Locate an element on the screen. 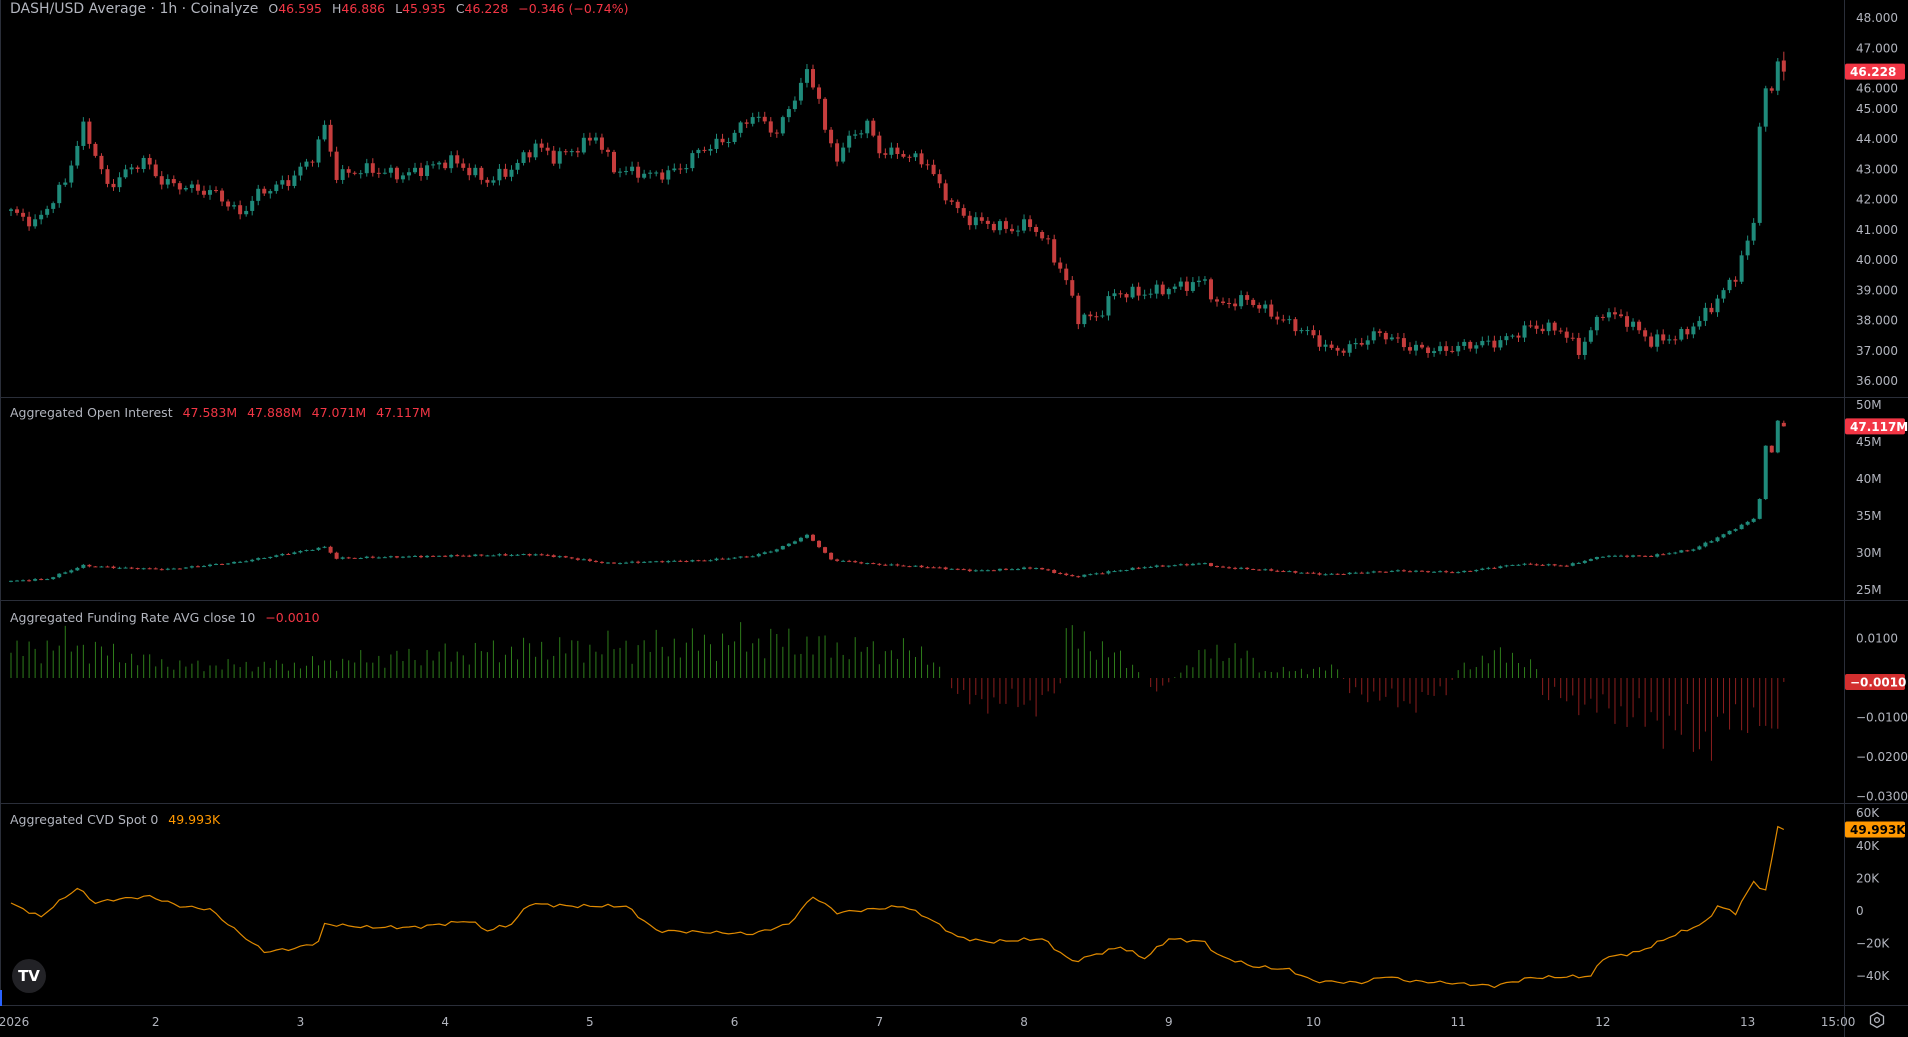 This screenshot has width=1908, height=1037. settings-hex-icon is located at coordinates (1877, 1020).